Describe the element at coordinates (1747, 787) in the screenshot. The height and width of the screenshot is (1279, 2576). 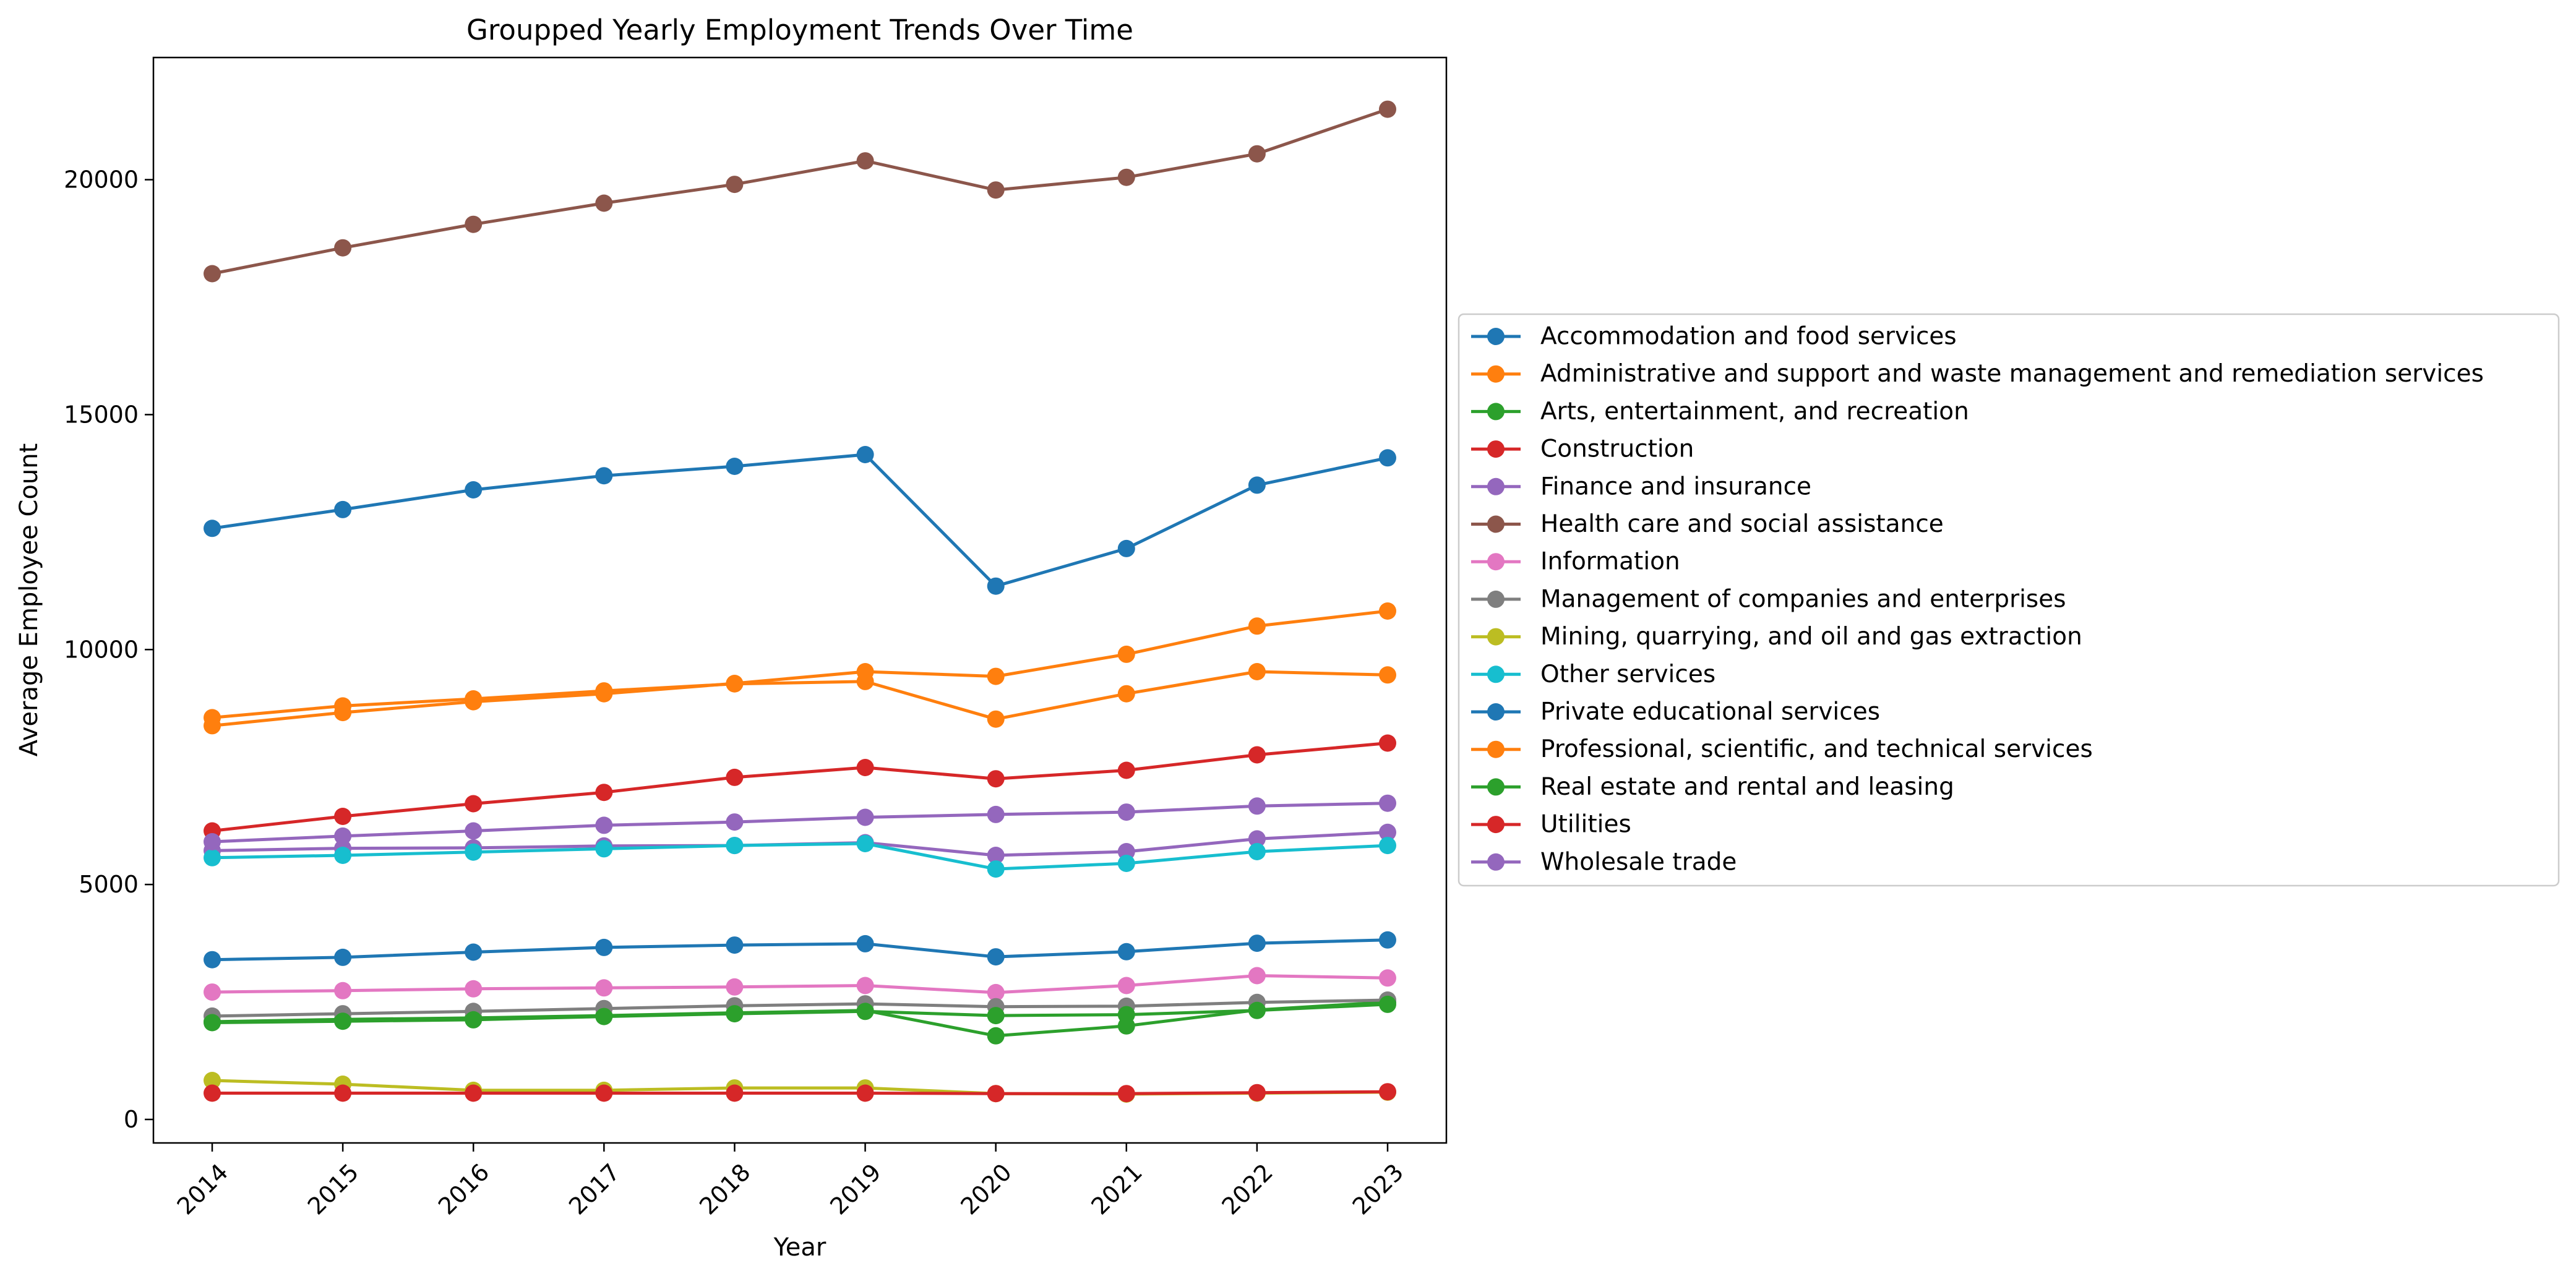
I see `legend-label: Real estate and rental and leasing` at that location.